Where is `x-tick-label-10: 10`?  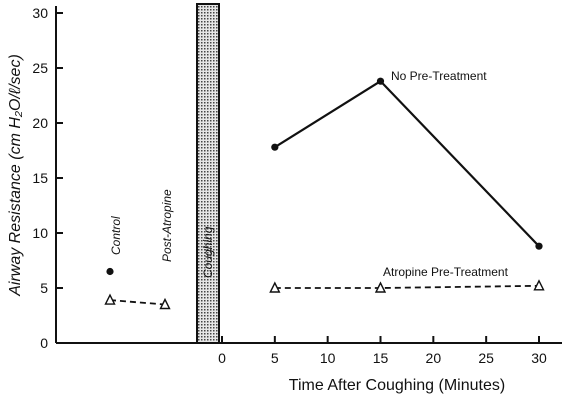 x-tick-label-10: 10 is located at coordinates (328, 358).